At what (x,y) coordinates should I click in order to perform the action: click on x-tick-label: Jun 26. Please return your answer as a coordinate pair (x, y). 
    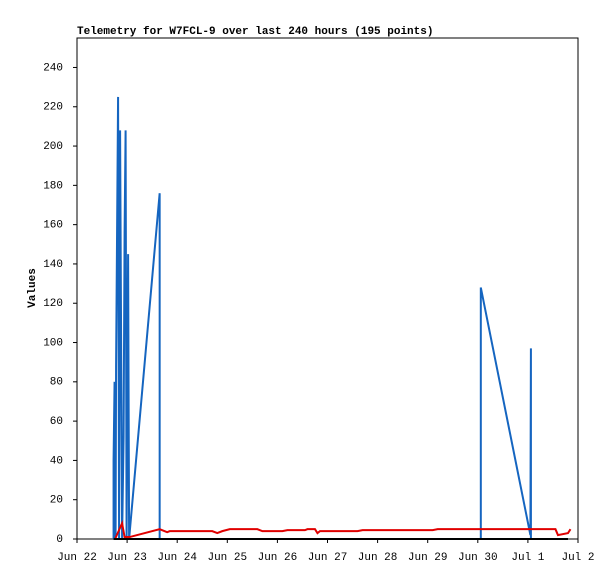
    Looking at the image, I should click on (278, 558).